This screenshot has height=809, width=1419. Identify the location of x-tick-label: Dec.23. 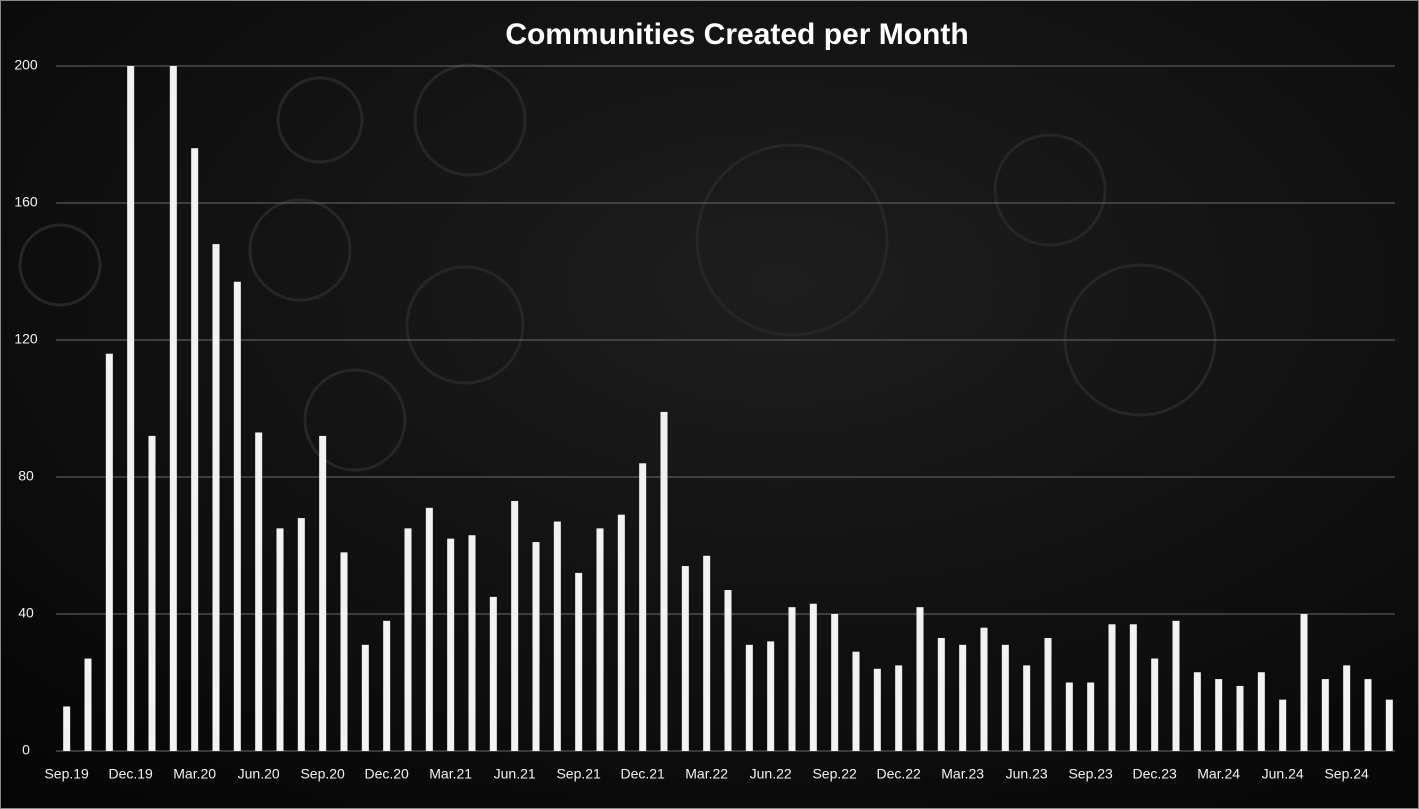
(1154, 774).